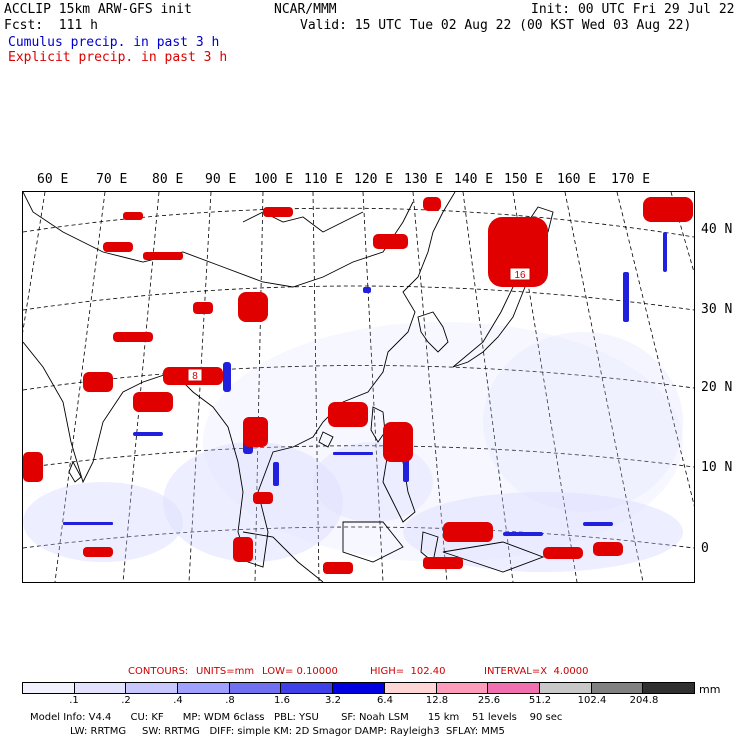 The height and width of the screenshot is (740, 740). Describe the element at coordinates (98, 9) in the screenshot. I see `model-title: ACCLIP 15km ARW-GFS init` at that location.